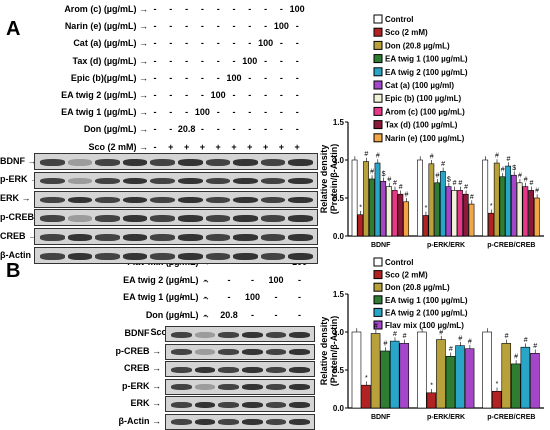 The width and height of the screenshot is (550, 430). Describe the element at coordinates (339, 160) in the screenshot. I see `y-tick-label: 1.0` at that location.